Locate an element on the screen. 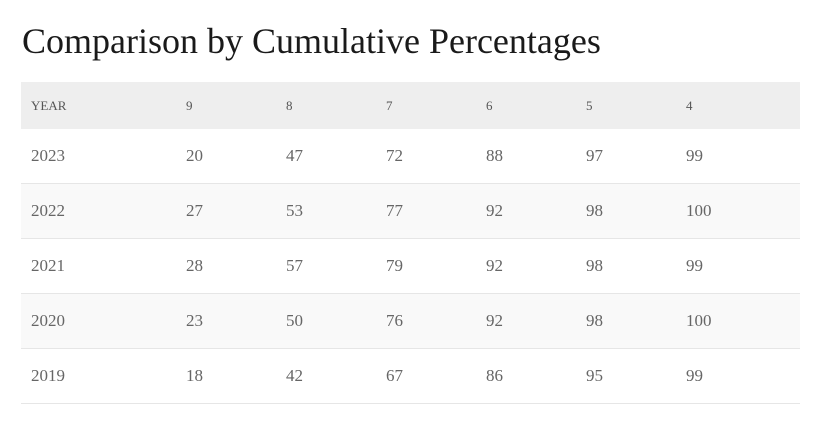 This screenshot has height=421, width=814. column-header-grade-6: 6 is located at coordinates (489, 105).